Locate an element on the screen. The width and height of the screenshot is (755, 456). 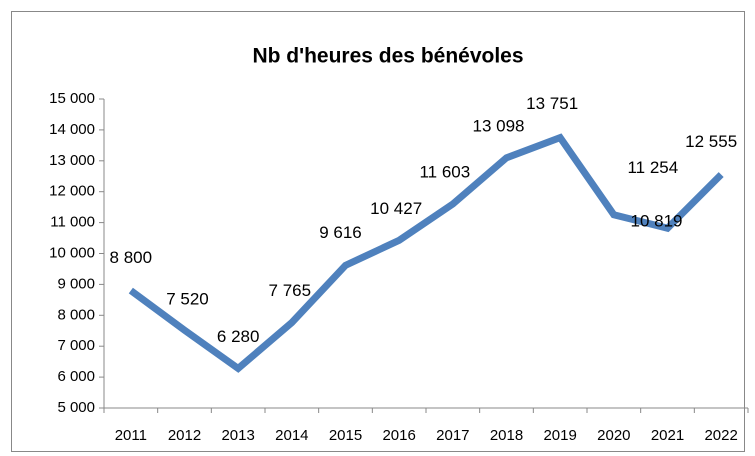
y-tick-label: 8 000 is located at coordinates (76, 314).